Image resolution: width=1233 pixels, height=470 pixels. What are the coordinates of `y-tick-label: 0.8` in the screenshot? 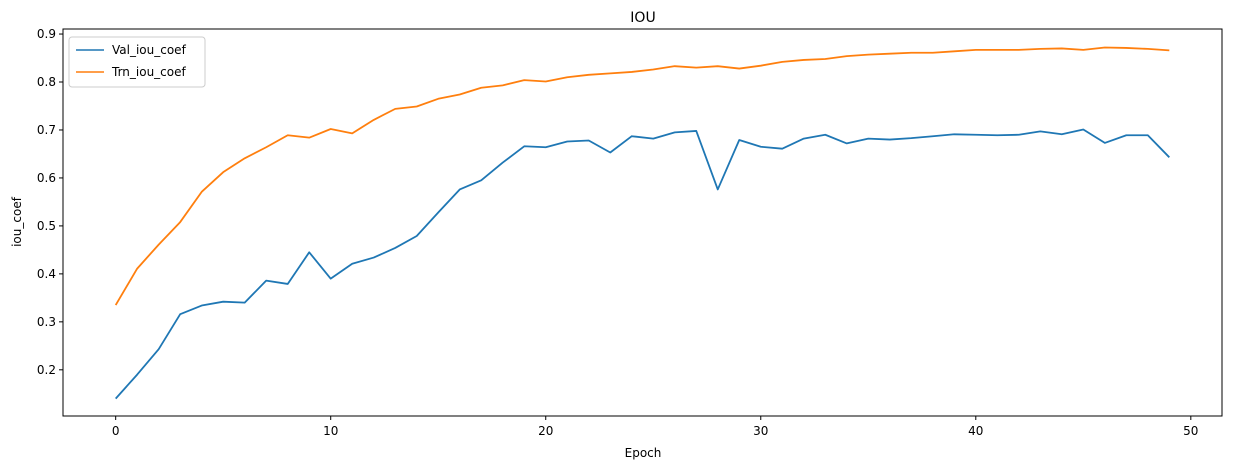 It's located at (46, 82).